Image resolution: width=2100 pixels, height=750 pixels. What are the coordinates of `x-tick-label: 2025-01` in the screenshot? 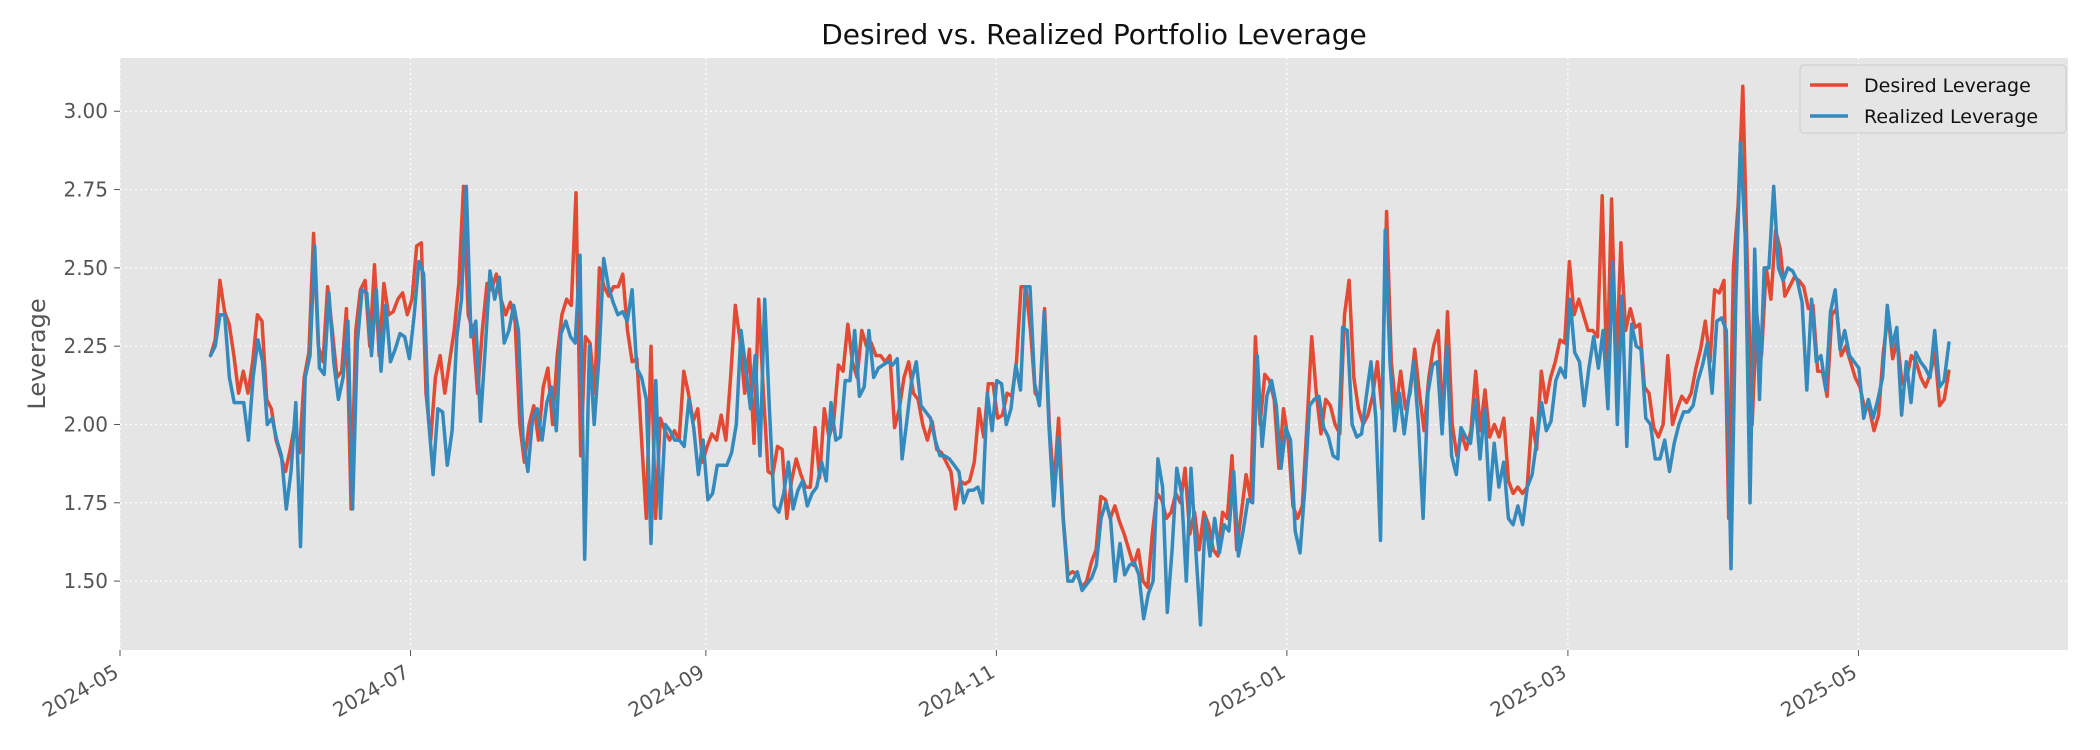 It's located at (1247, 691).